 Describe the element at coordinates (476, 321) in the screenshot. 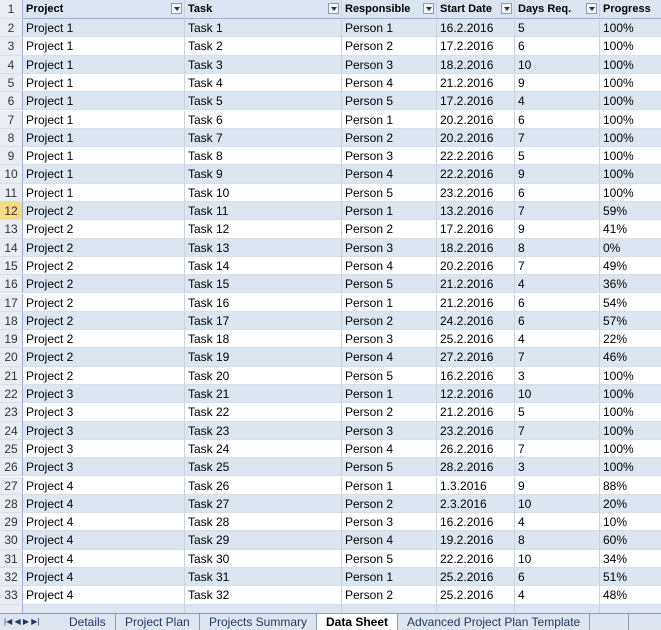

I see `cell: 24.2.2016` at that location.